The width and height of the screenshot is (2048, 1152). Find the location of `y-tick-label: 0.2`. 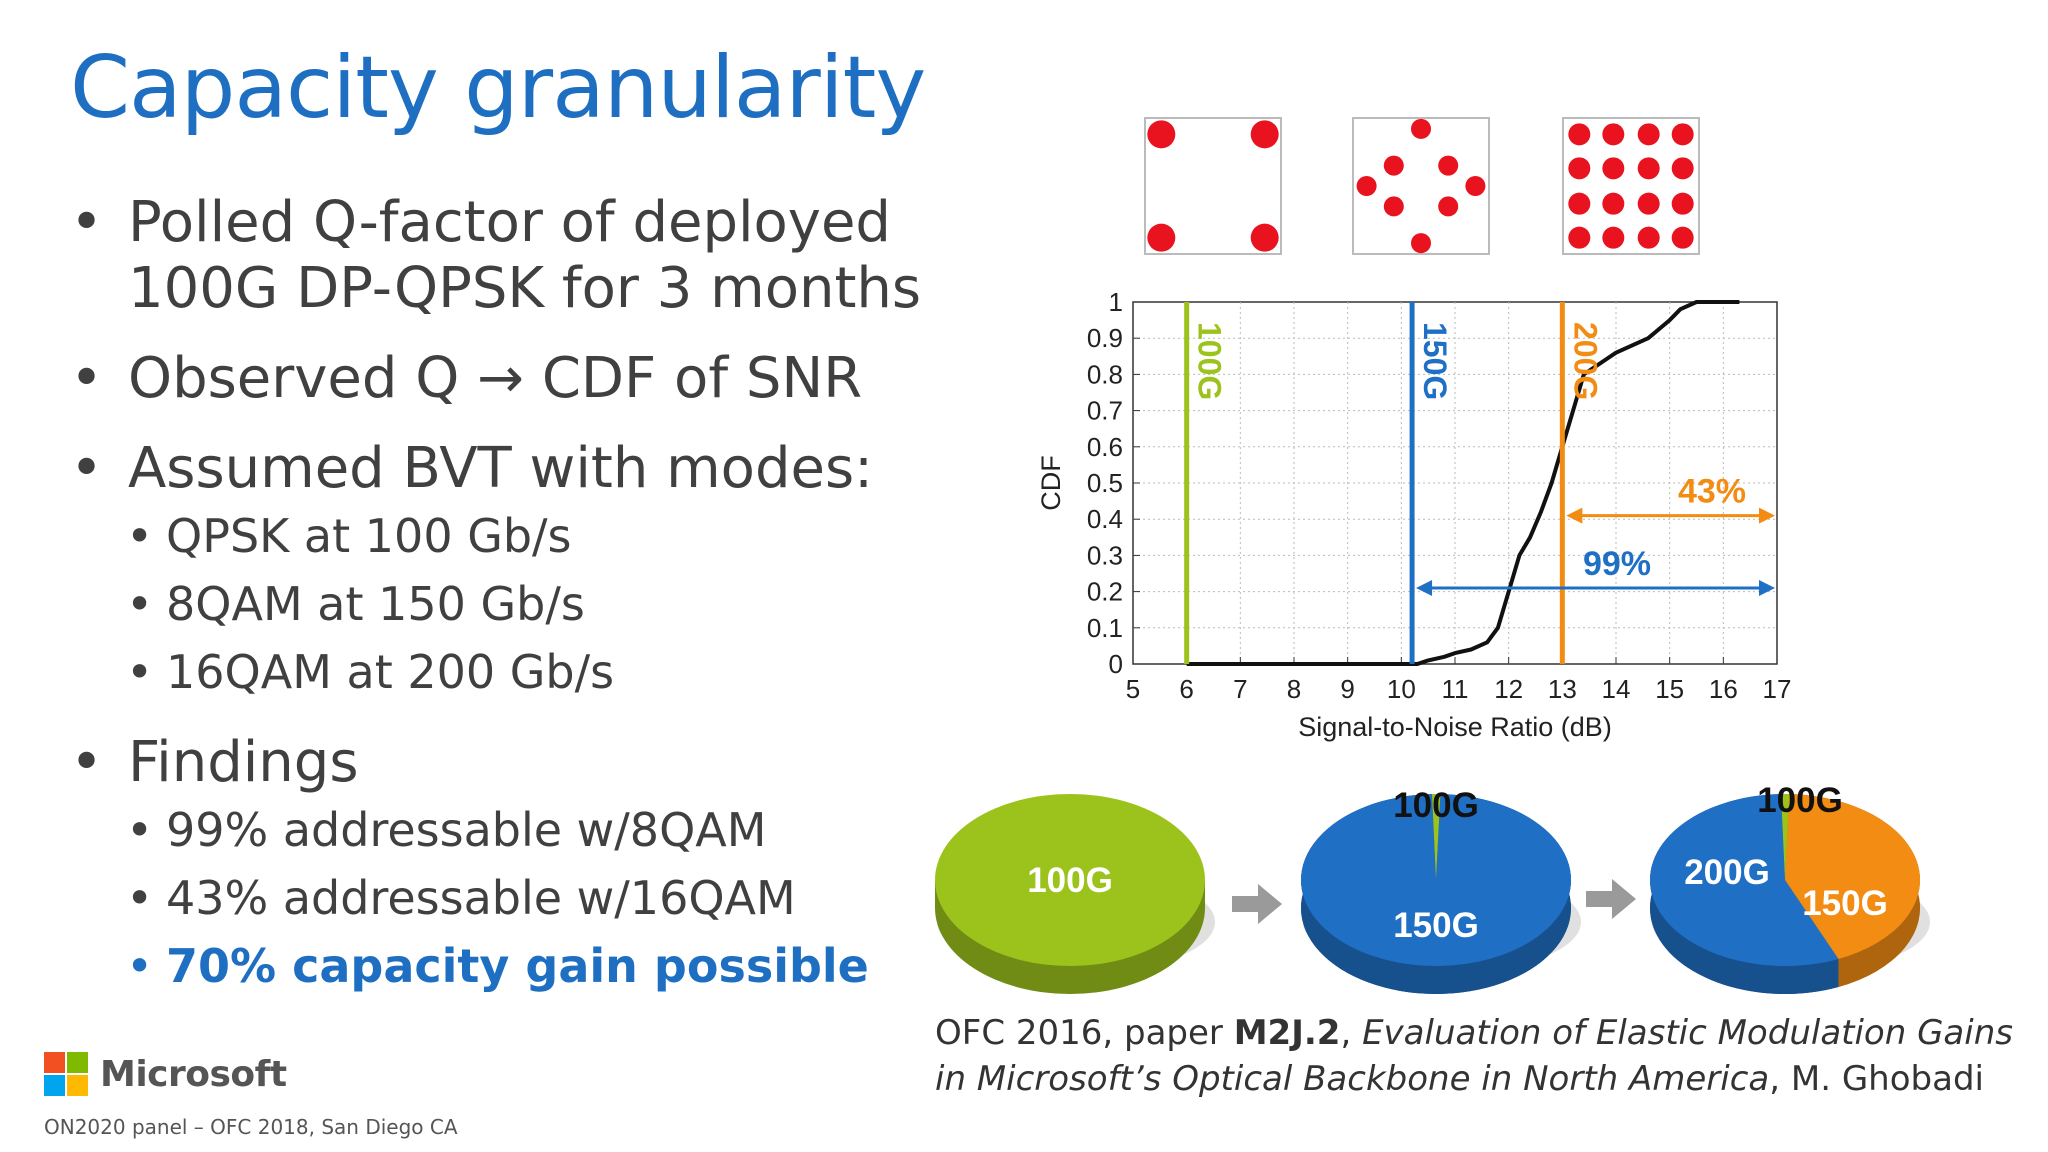

y-tick-label: 0.2 is located at coordinates (1105, 592).